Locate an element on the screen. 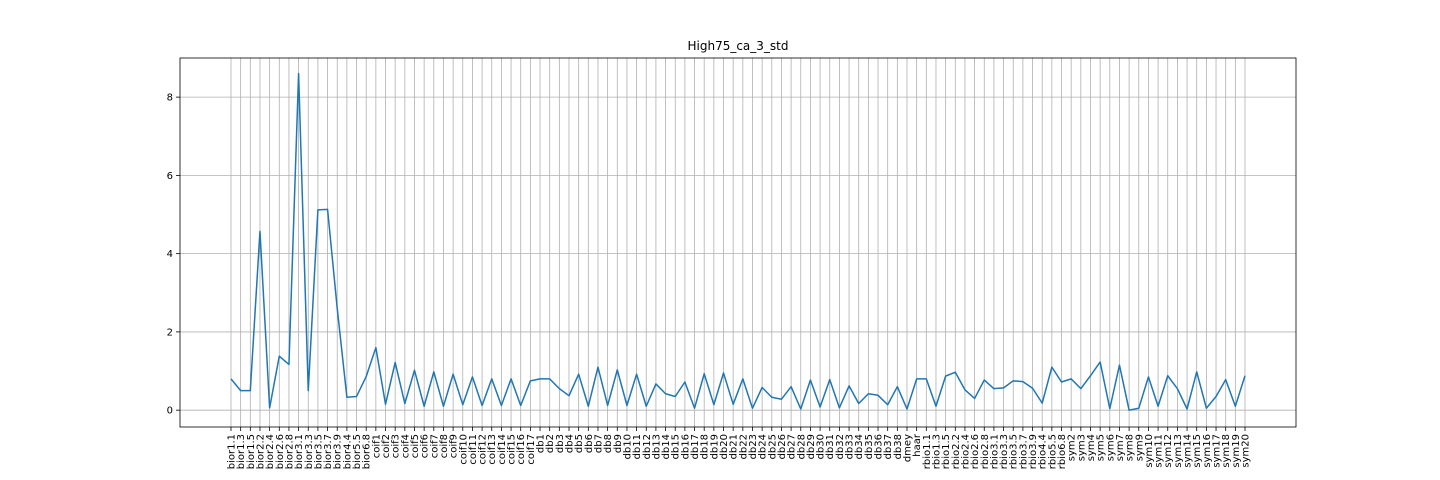  x-tick-label: coif4 is located at coordinates (405, 446).